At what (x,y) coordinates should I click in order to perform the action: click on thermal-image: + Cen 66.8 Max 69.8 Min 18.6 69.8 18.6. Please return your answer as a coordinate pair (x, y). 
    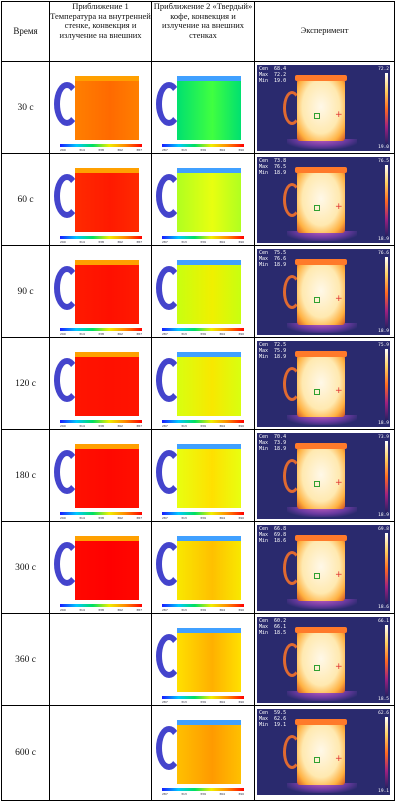
    Looking at the image, I should click on (323, 568).